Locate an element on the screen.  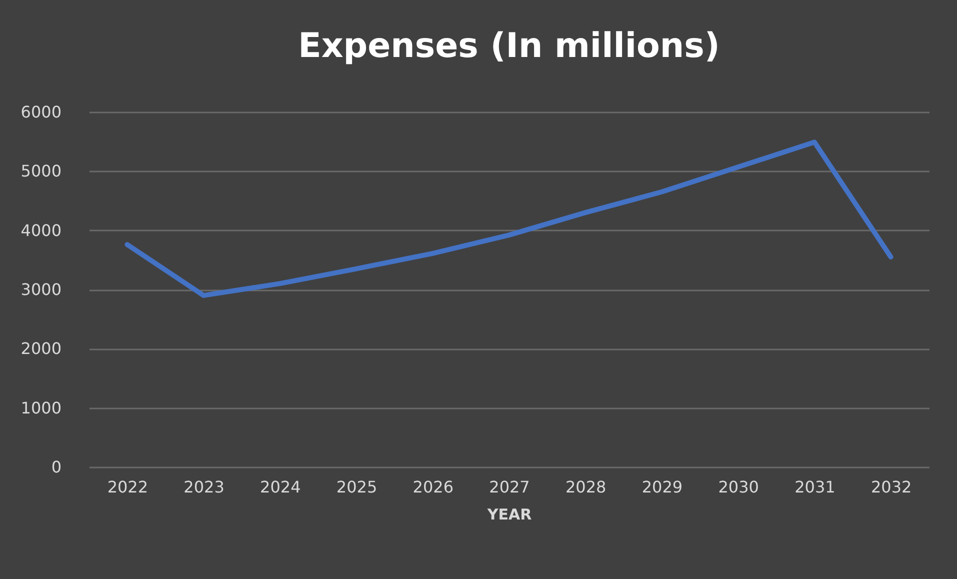
x-tick-label: 2028 is located at coordinates (586, 487).